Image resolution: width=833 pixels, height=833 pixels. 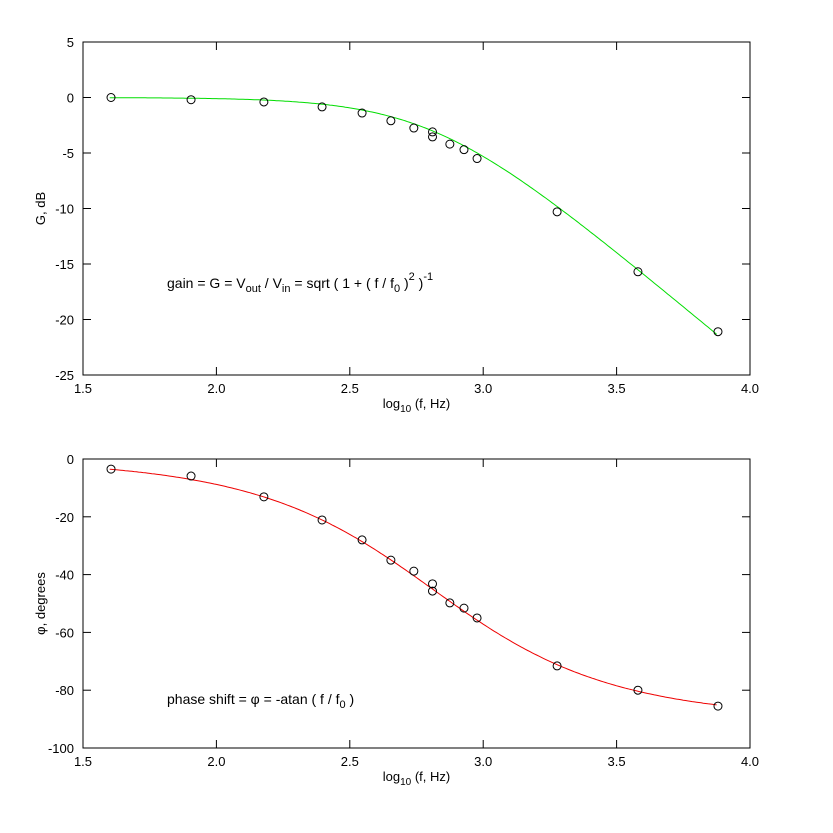 I want to click on formula-part: -1, so click(x=428, y=277).